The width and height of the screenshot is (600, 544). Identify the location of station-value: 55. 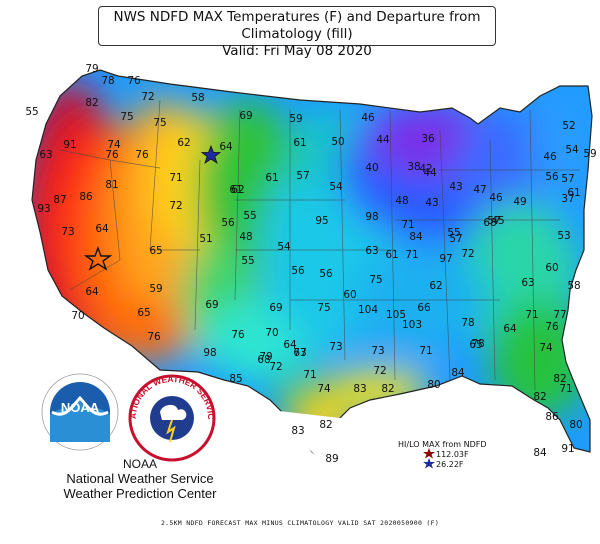
(31, 112).